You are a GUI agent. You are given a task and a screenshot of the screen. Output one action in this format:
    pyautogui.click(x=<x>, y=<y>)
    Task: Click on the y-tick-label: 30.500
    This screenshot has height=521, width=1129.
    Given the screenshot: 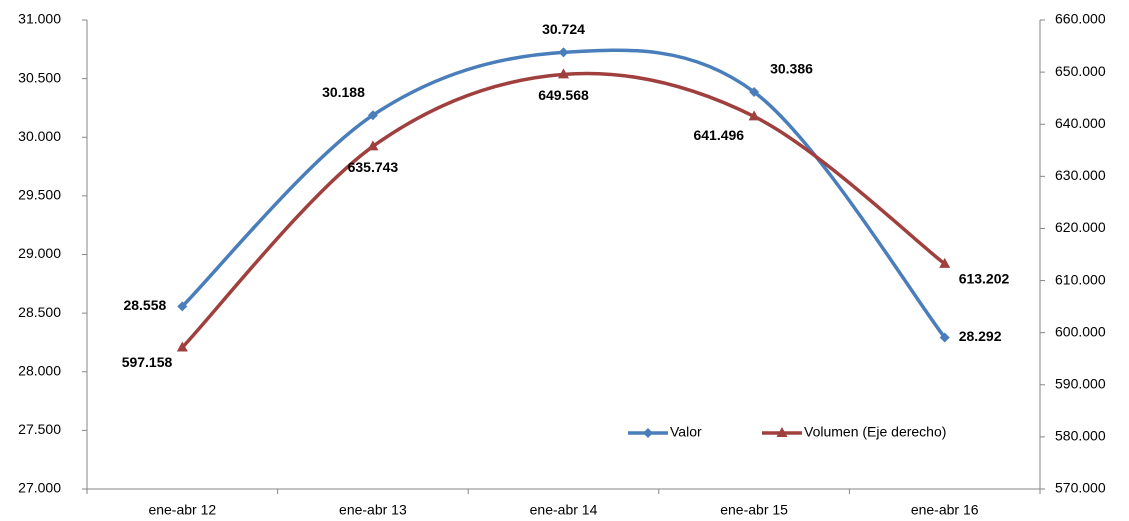 What is the action you would take?
    pyautogui.click(x=39, y=77)
    